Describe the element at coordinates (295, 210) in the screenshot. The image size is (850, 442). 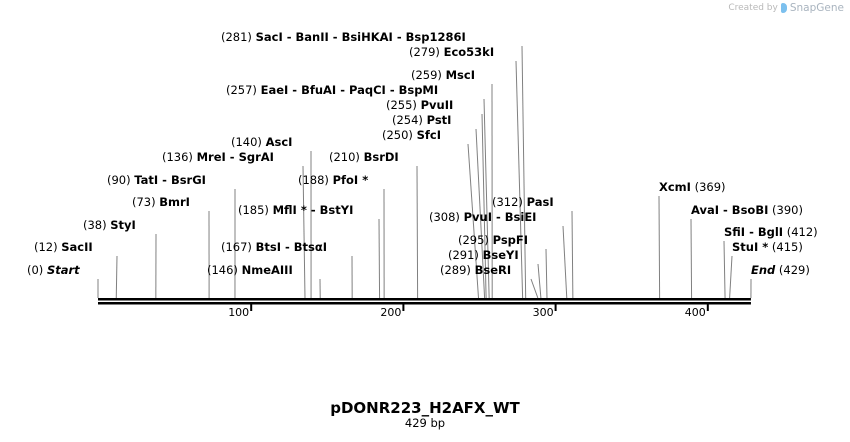
I see `site-label: (185) MflI * - BstYI` at that location.